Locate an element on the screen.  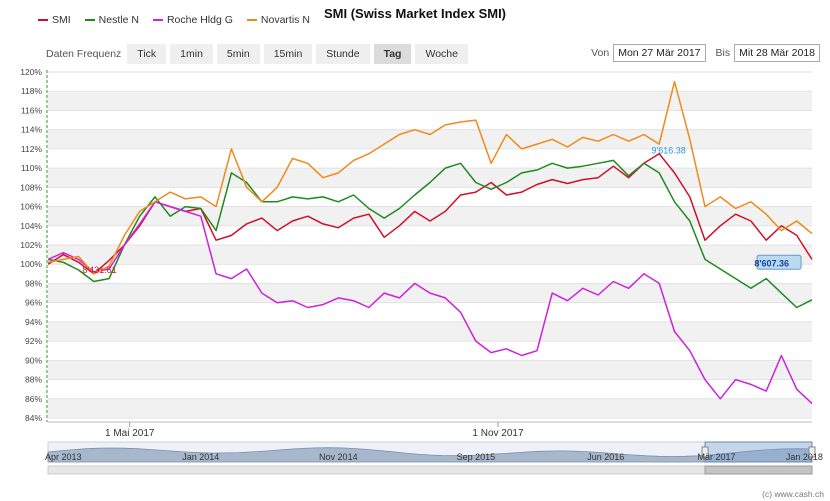
y-tick-label: 116% is located at coordinates (32, 110).